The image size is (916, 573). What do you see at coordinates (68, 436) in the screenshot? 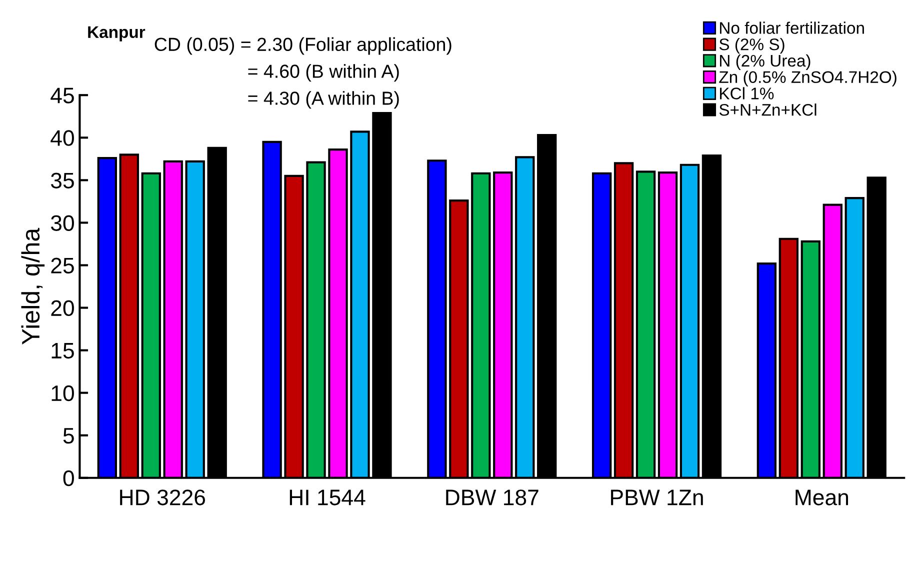
I see `y-tick-label: 5` at bounding box center [68, 436].